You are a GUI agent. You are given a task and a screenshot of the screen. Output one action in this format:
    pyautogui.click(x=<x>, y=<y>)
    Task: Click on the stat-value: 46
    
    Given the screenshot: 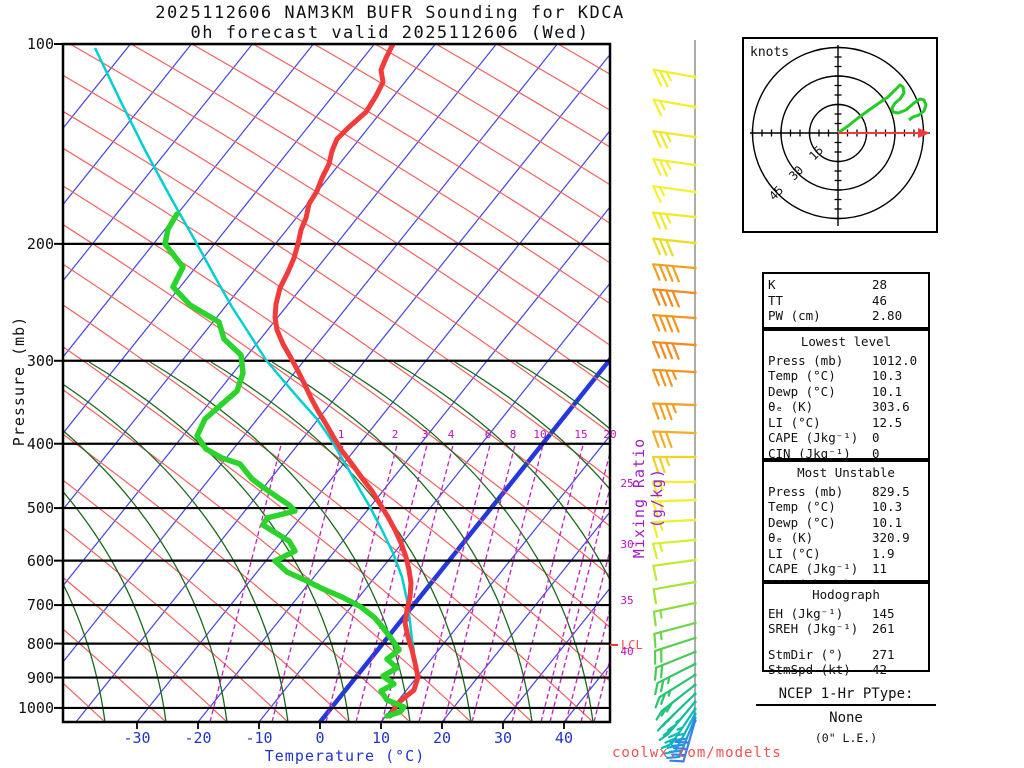 What is the action you would take?
    pyautogui.click(x=880, y=300)
    